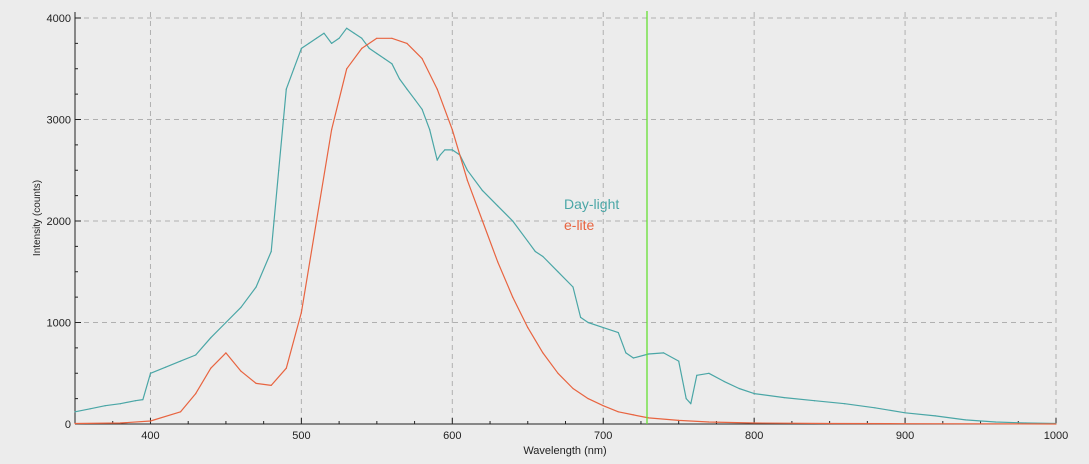 The image size is (1089, 464). I want to click on y-axis-ticks: 0 1000 2000 3000 4000, so click(64, 222).